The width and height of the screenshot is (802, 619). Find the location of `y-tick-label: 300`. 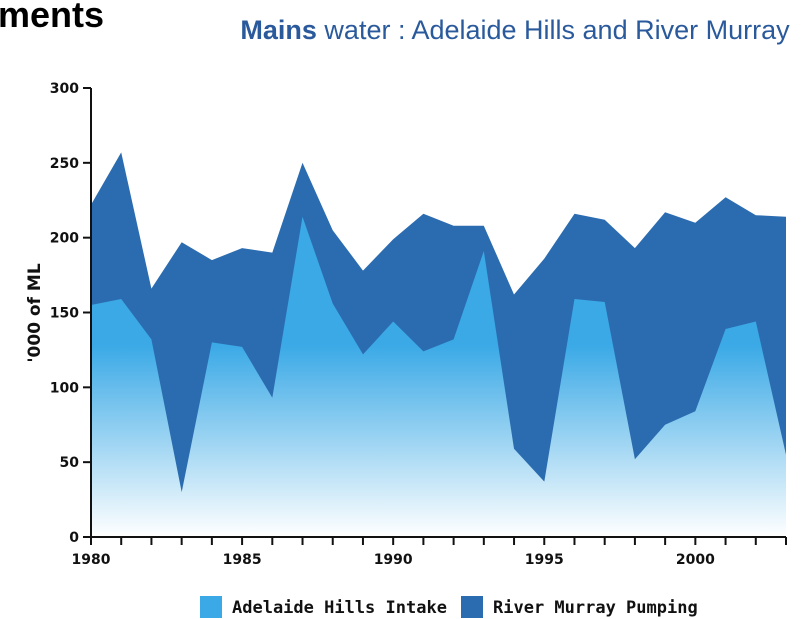

y-tick-label: 300 is located at coordinates (64, 89).